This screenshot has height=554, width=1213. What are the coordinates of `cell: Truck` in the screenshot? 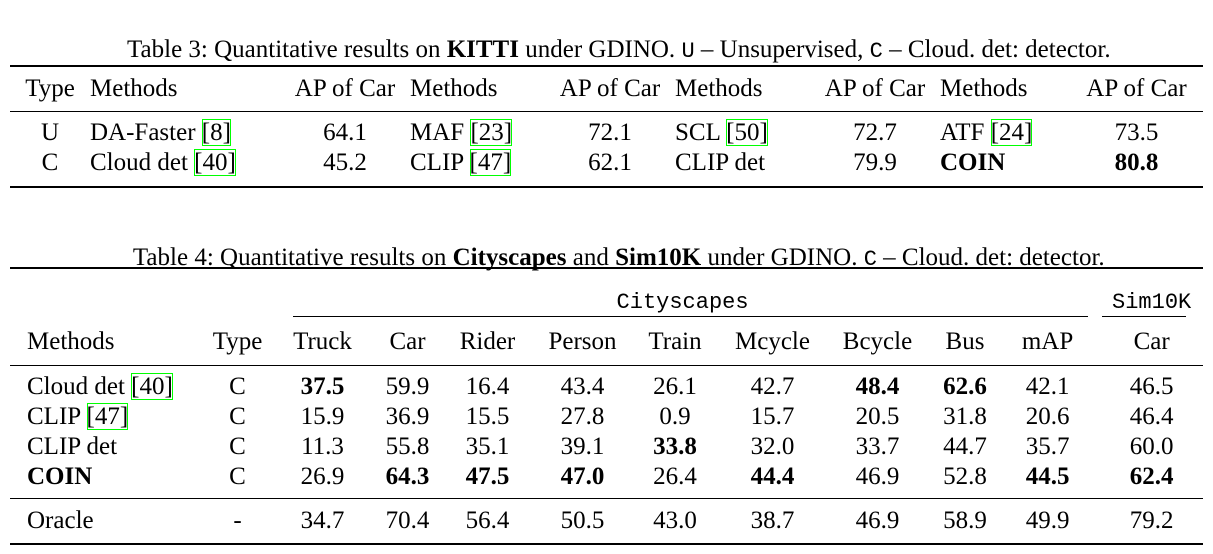 It's located at (322, 342).